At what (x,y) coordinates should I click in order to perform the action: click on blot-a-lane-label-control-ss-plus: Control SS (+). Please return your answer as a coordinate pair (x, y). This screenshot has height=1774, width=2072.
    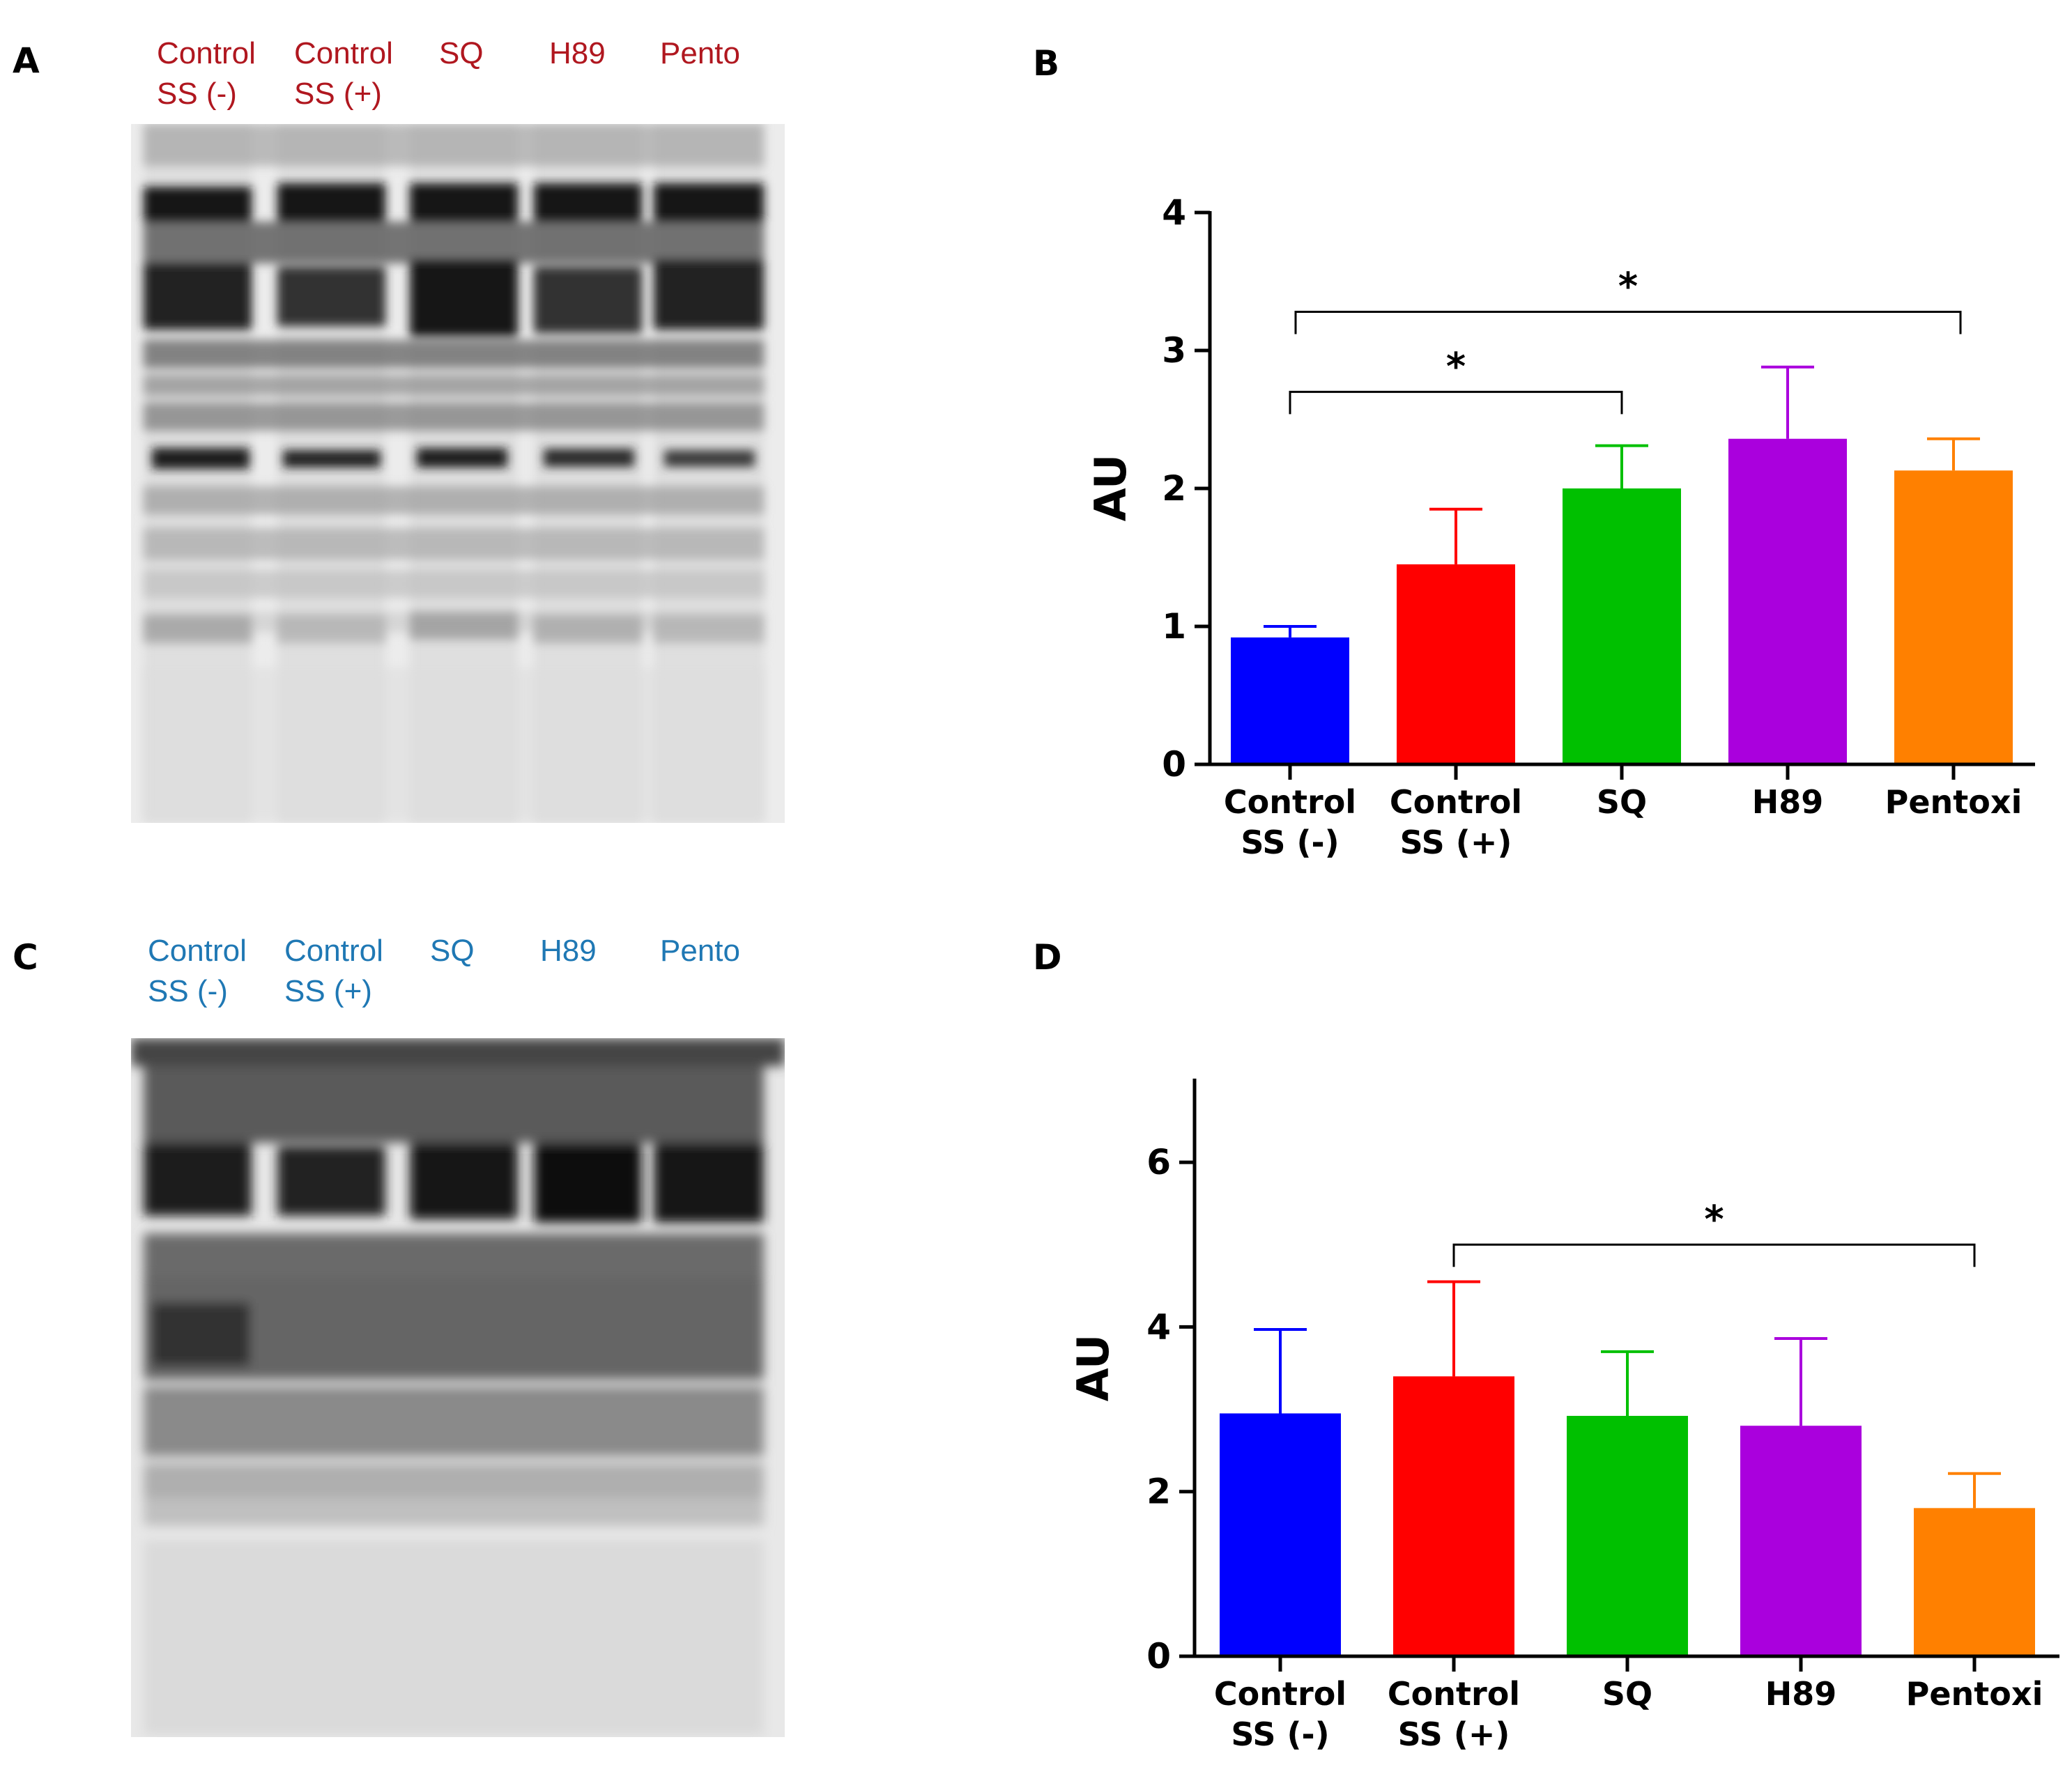
    Looking at the image, I should click on (343, 73).